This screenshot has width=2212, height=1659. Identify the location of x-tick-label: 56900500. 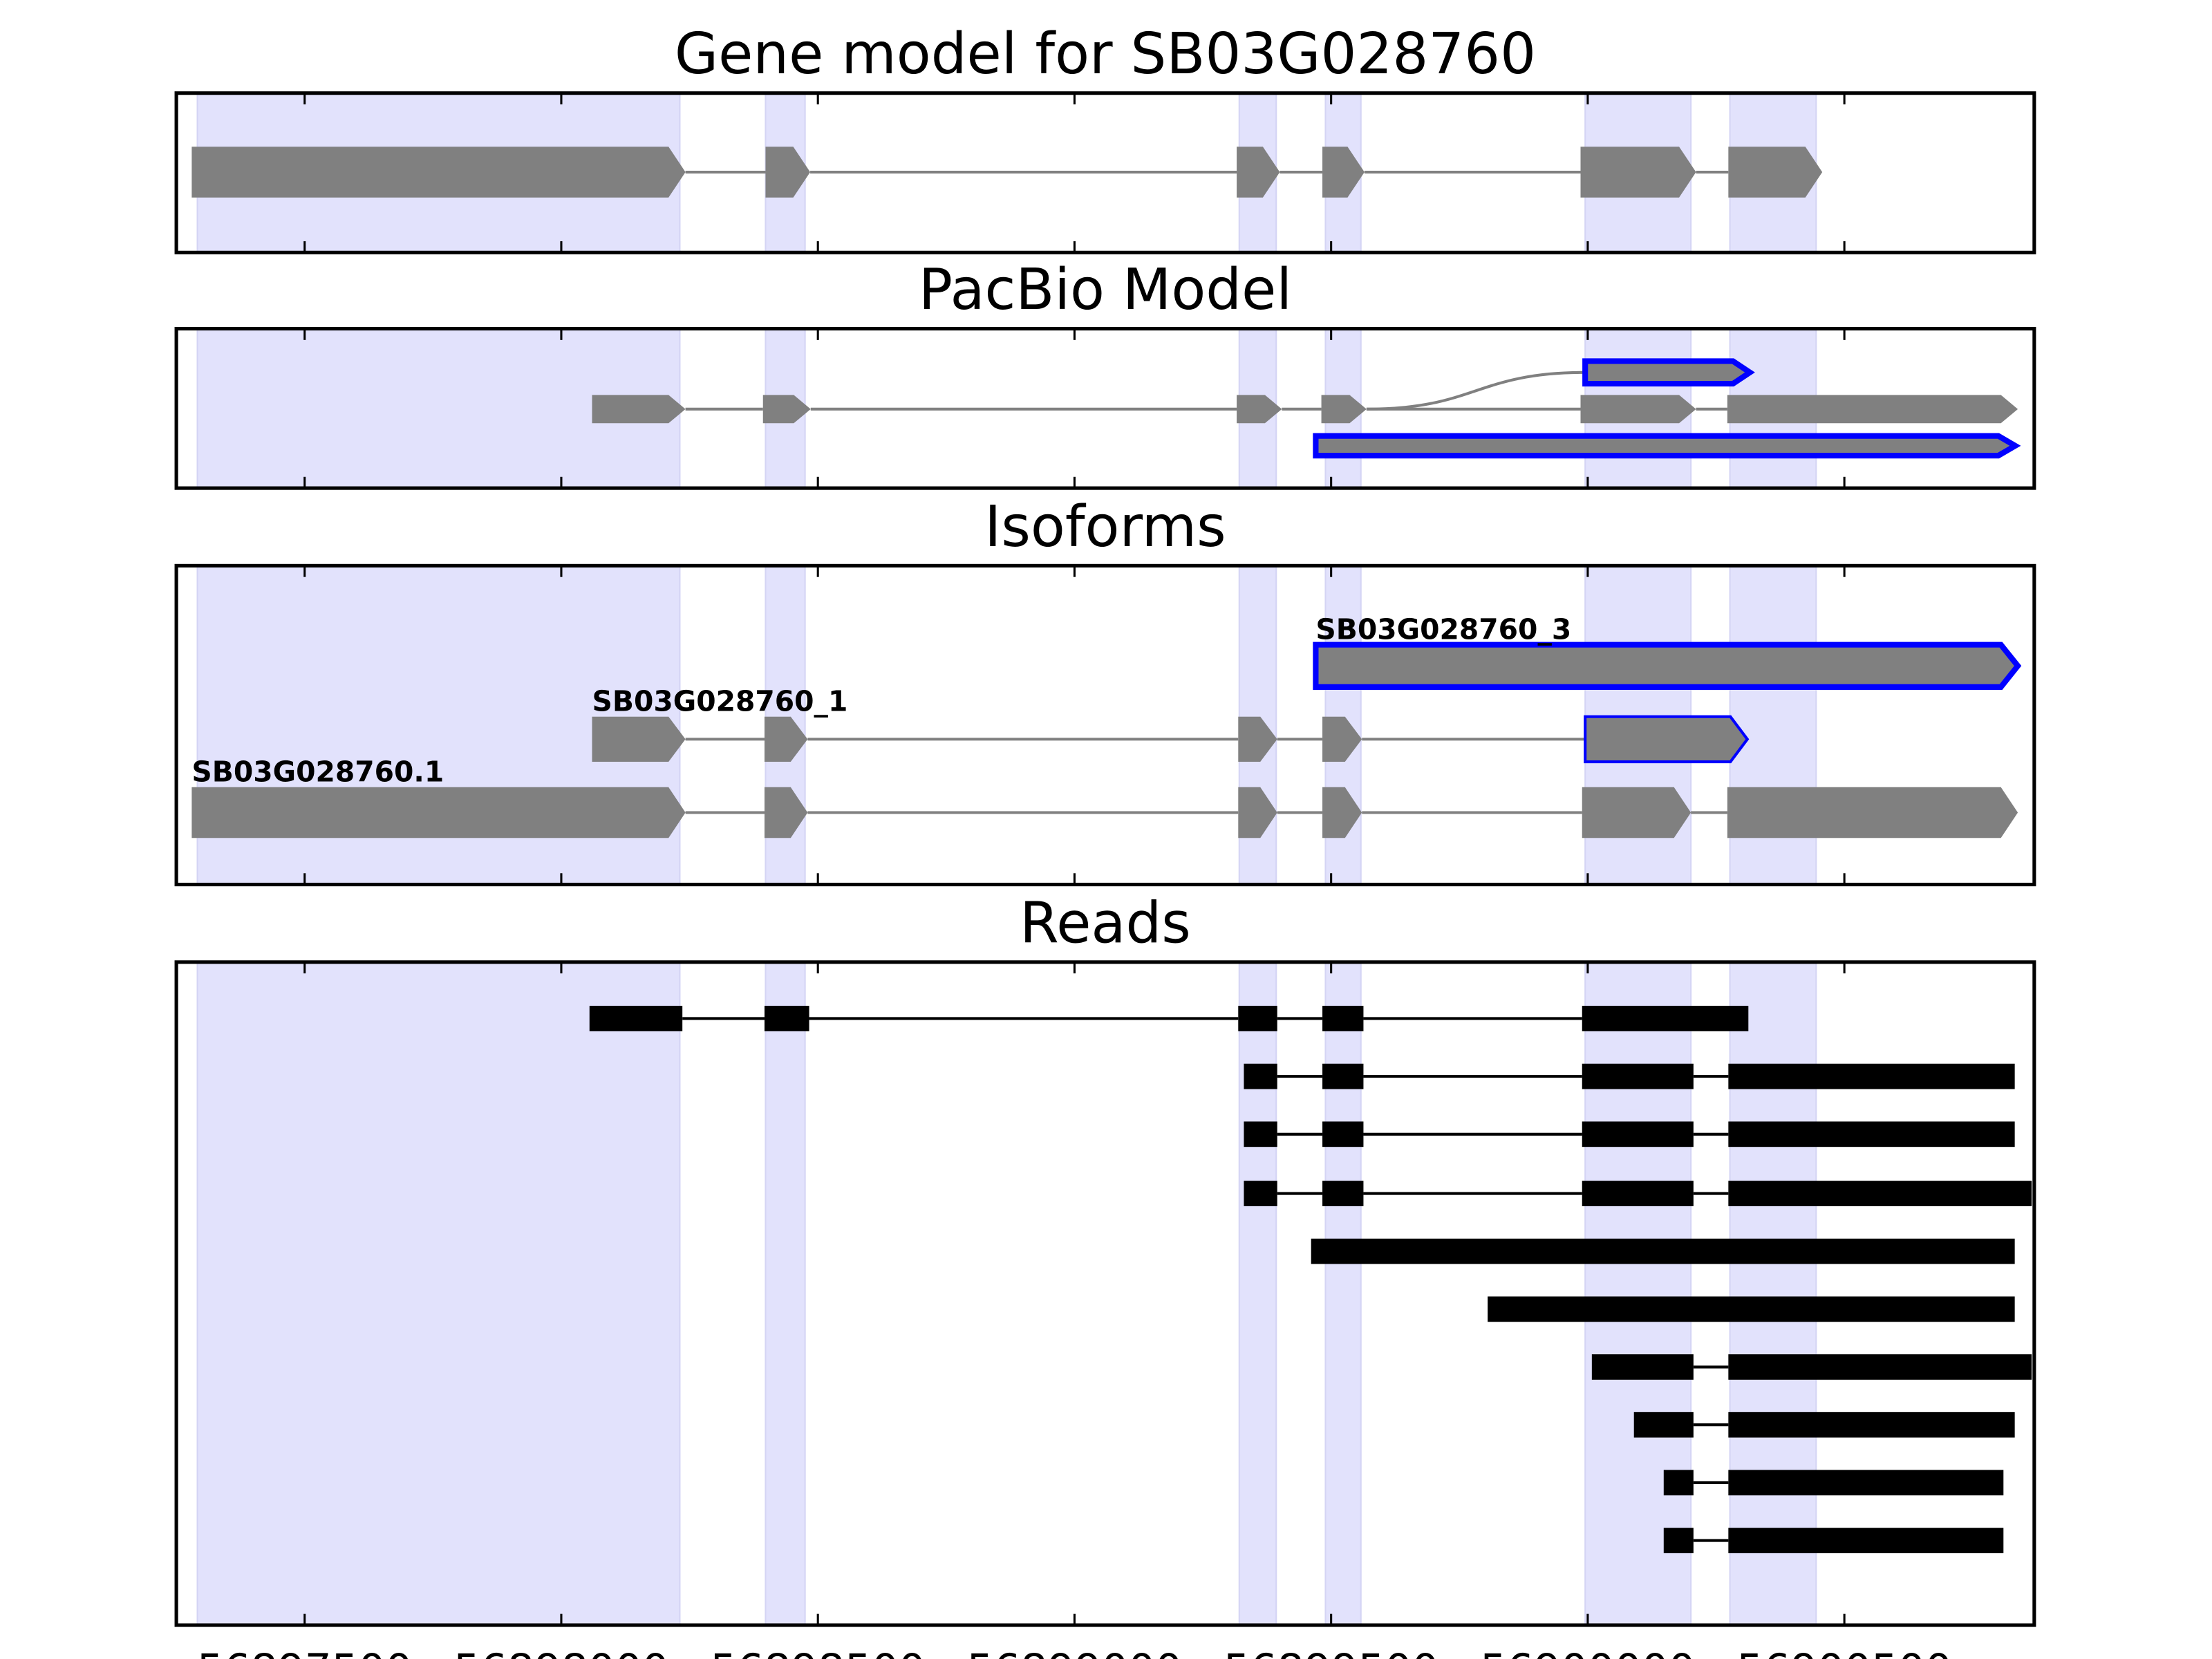
(1844, 1652).